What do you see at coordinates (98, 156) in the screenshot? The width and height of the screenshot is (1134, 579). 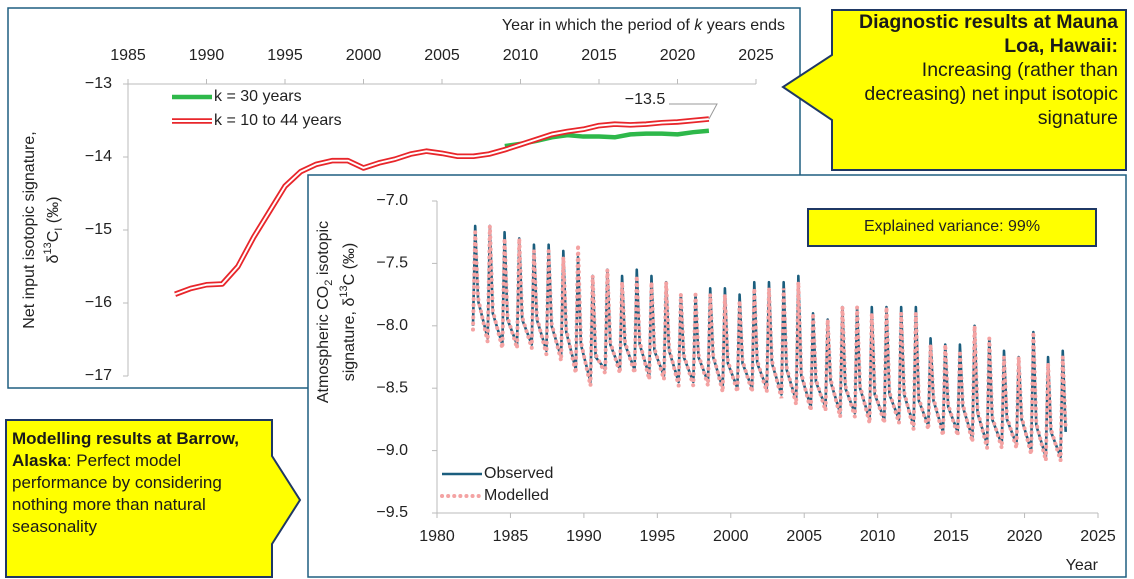 I see `y-tick-label: −14` at bounding box center [98, 156].